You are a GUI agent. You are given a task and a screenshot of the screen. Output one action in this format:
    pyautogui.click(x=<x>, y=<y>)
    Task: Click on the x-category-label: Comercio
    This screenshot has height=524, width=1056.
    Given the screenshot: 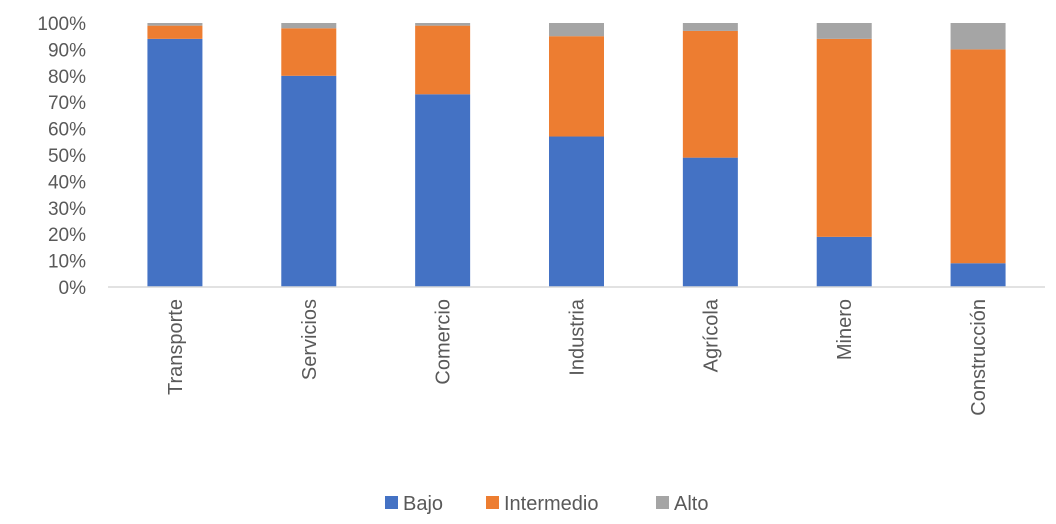 What is the action you would take?
    pyautogui.click(x=444, y=342)
    